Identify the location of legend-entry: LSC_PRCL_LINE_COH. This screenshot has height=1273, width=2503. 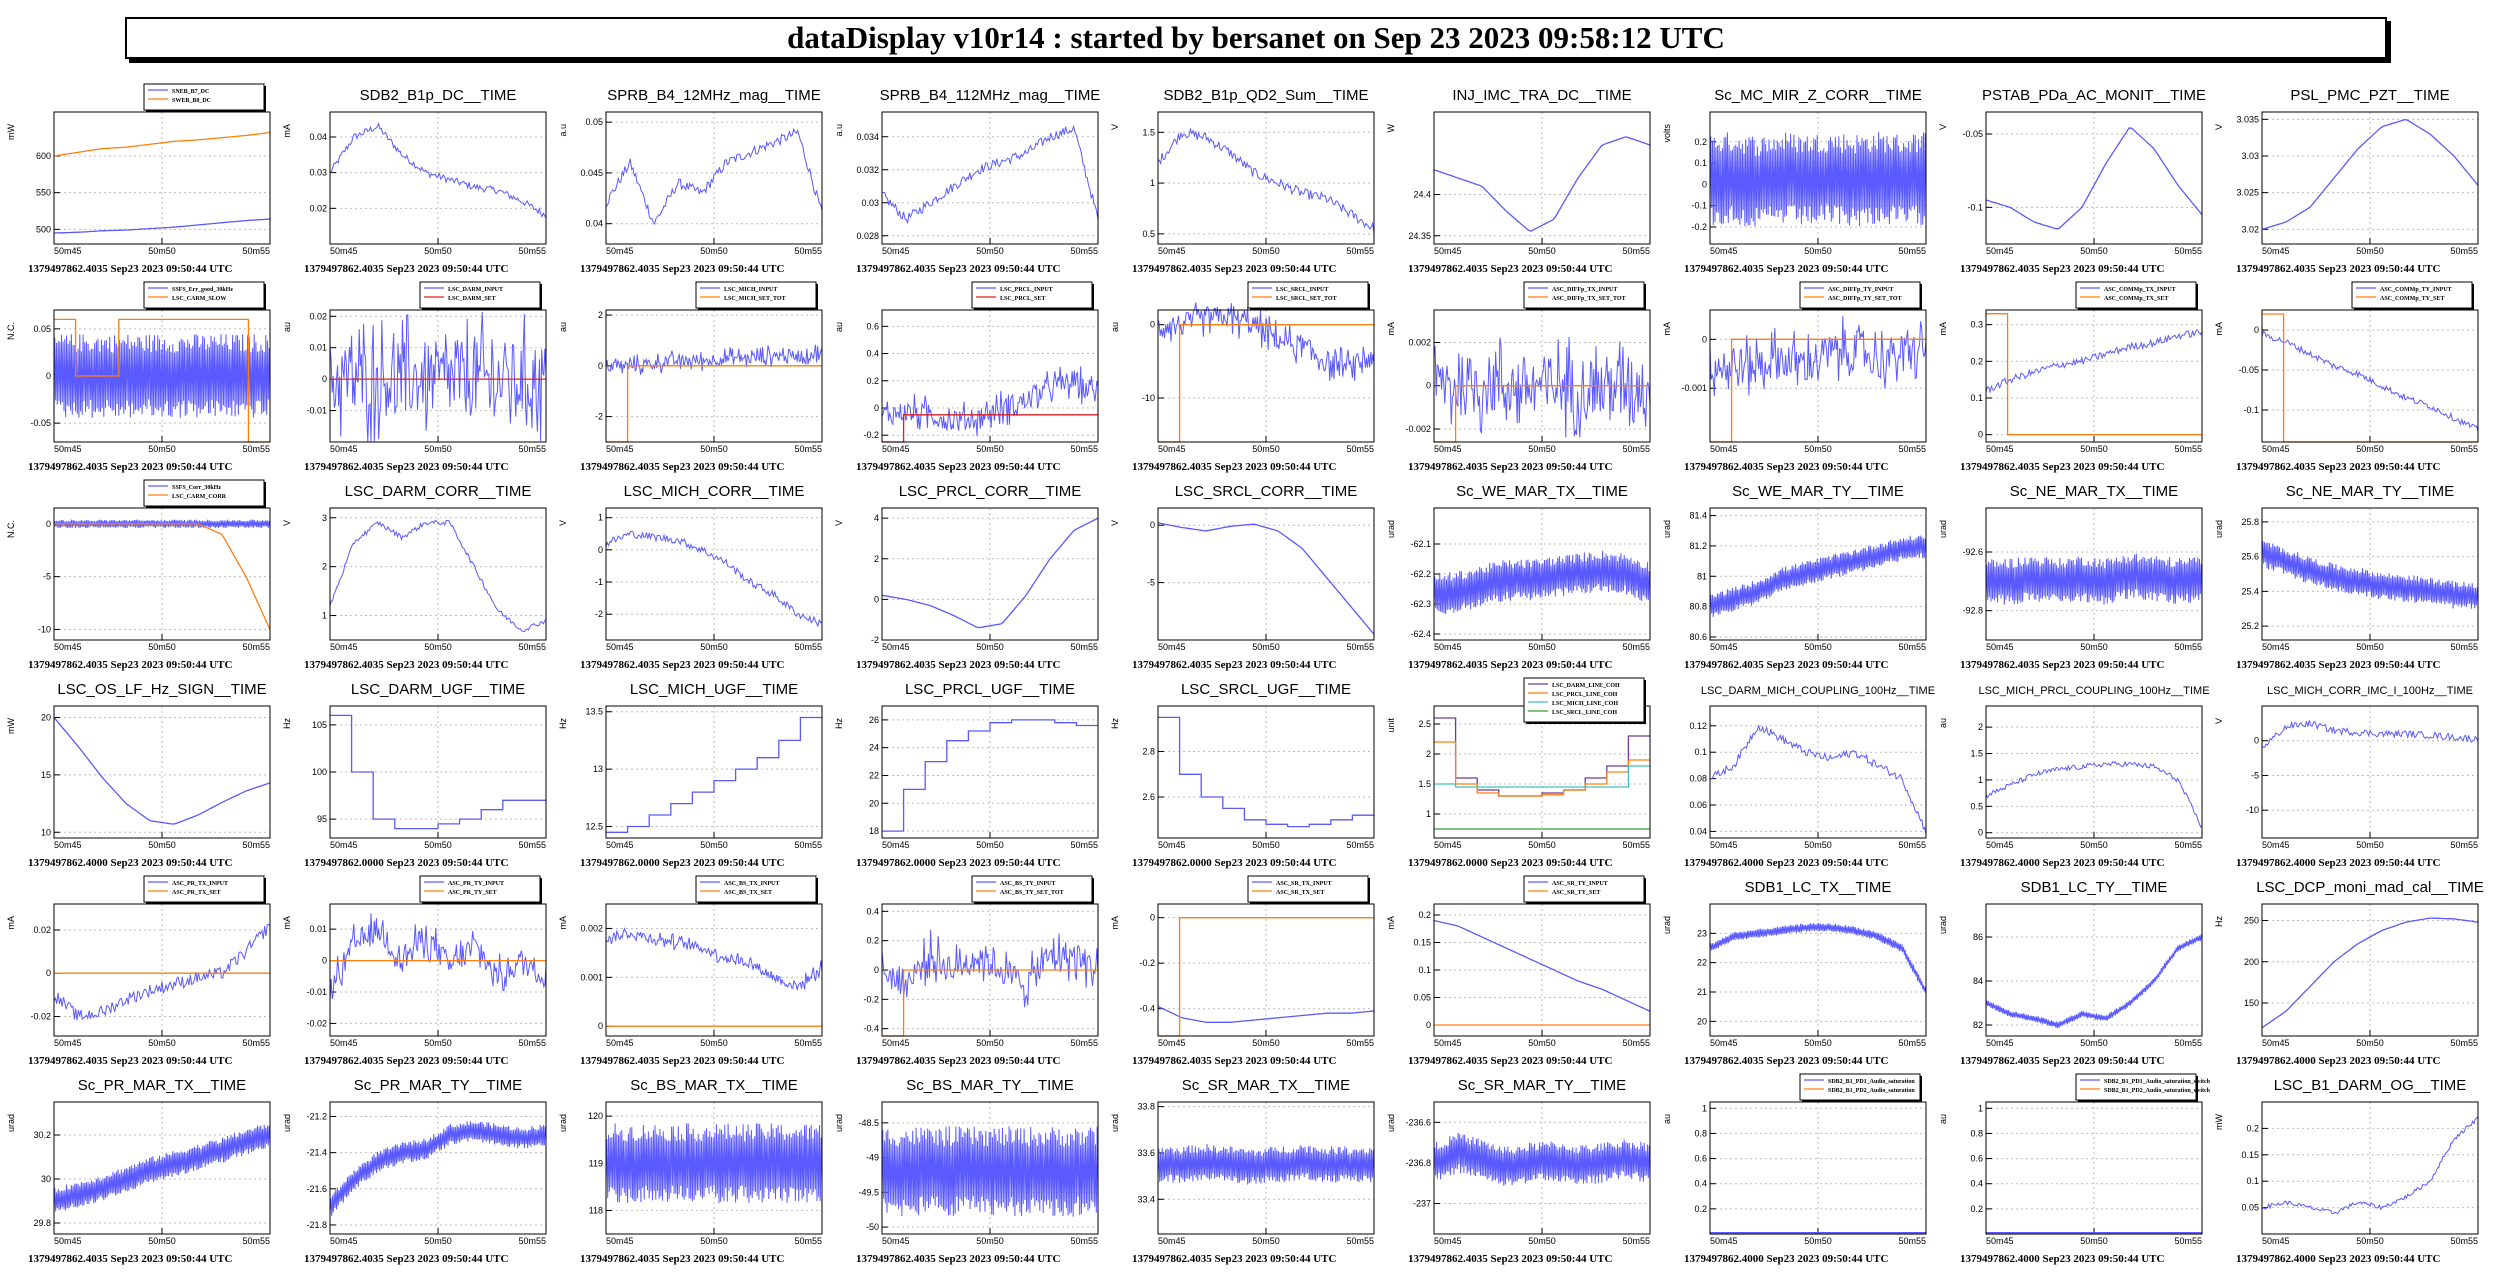
(1585, 695).